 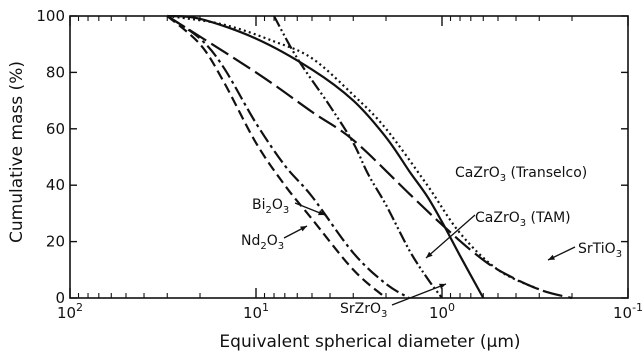 I want to click on label-part: SrZrO, so click(x=360, y=309).